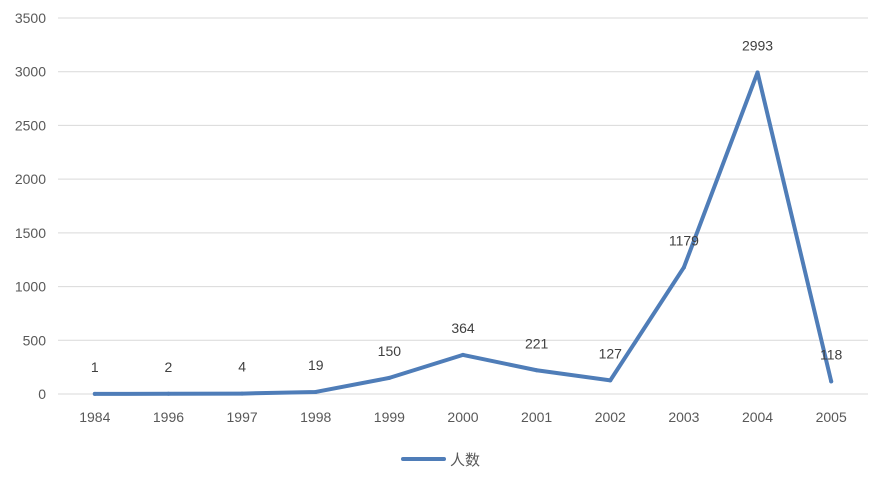  I want to click on x-tick-label-2004: 2004, so click(757, 417).